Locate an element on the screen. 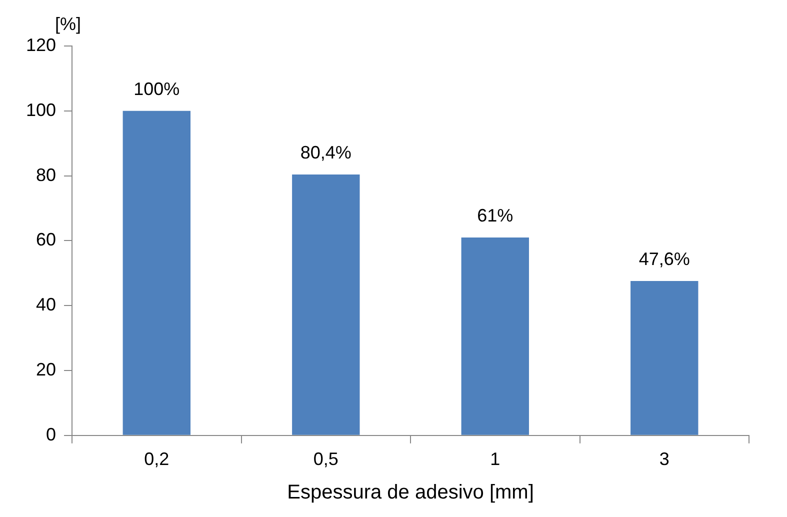  y-tick-label: 80 is located at coordinates (46, 174).